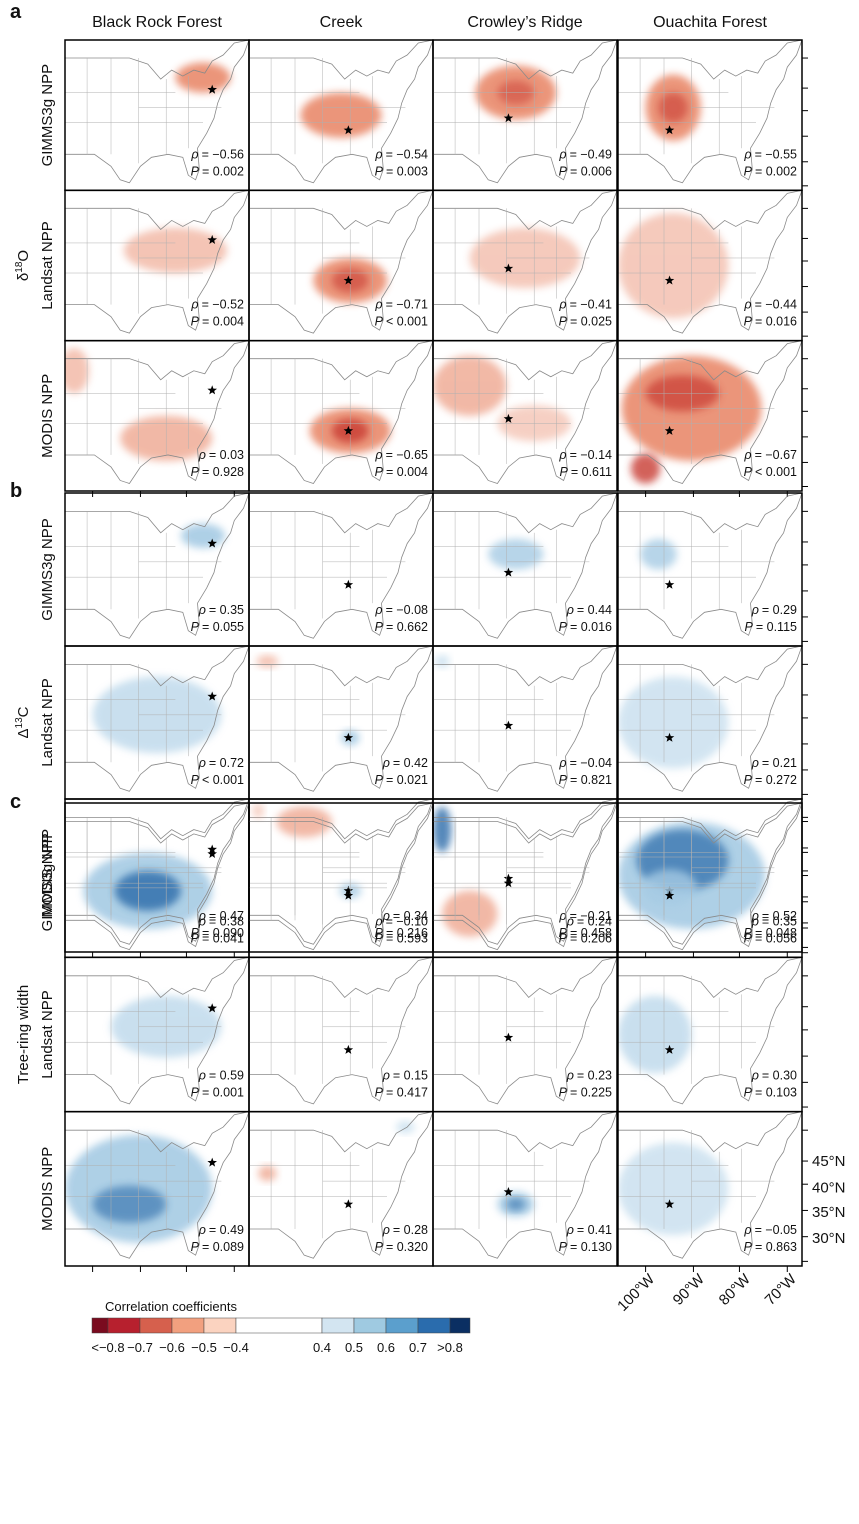 This screenshot has height=1524, width=859. I want to click on colorbar-label: <−0.8, so click(107, 1347).